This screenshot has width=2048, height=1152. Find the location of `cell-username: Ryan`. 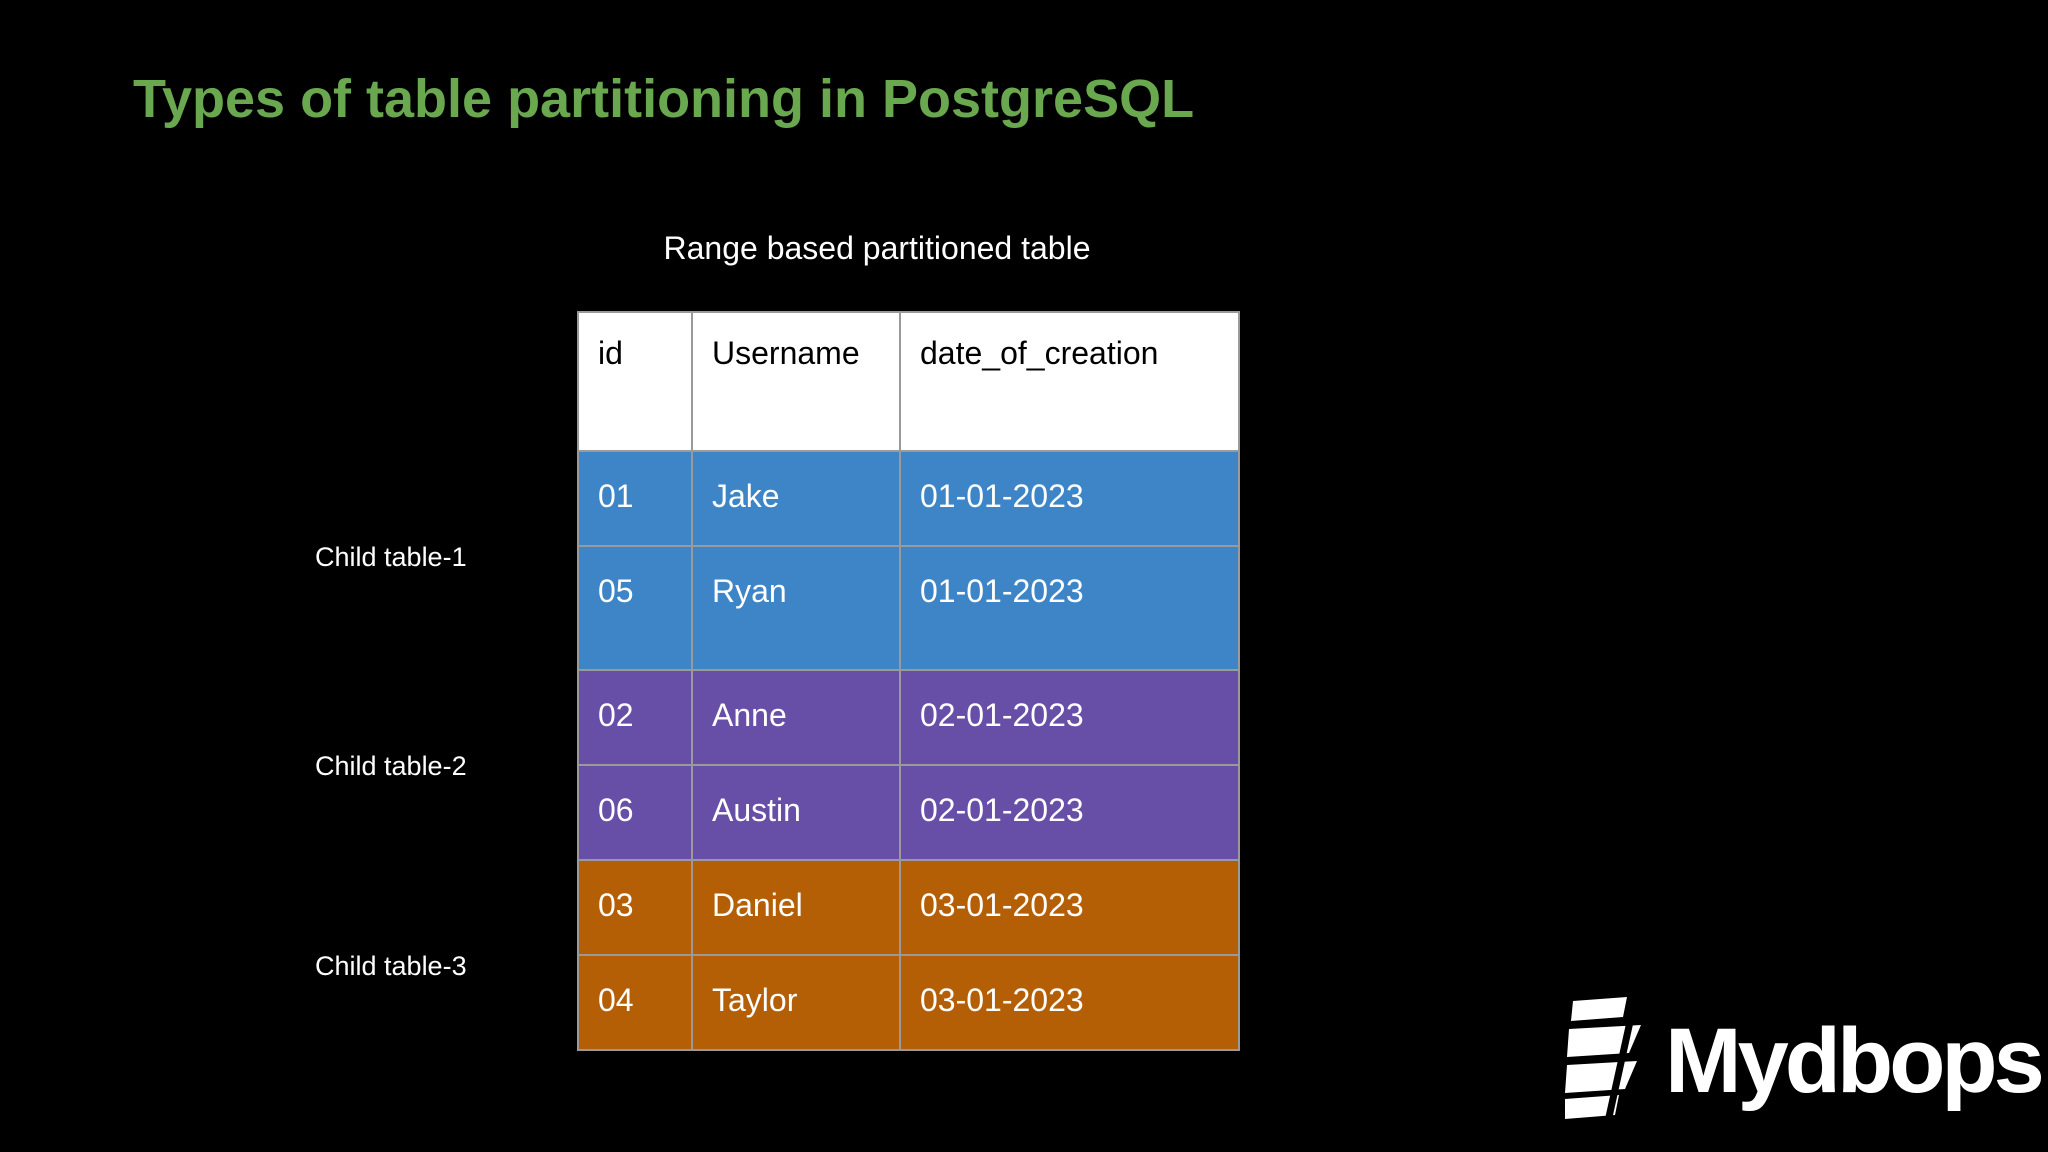

cell-username: Ryan is located at coordinates (796, 608).